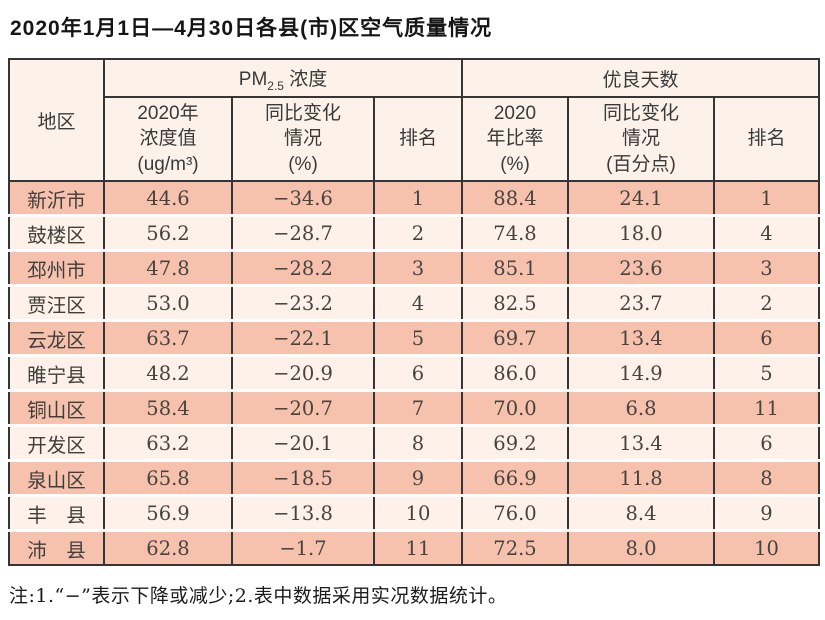 The width and height of the screenshot is (825, 620). Describe the element at coordinates (303, 302) in the screenshot. I see `pm-change-cell: −23.2` at that location.